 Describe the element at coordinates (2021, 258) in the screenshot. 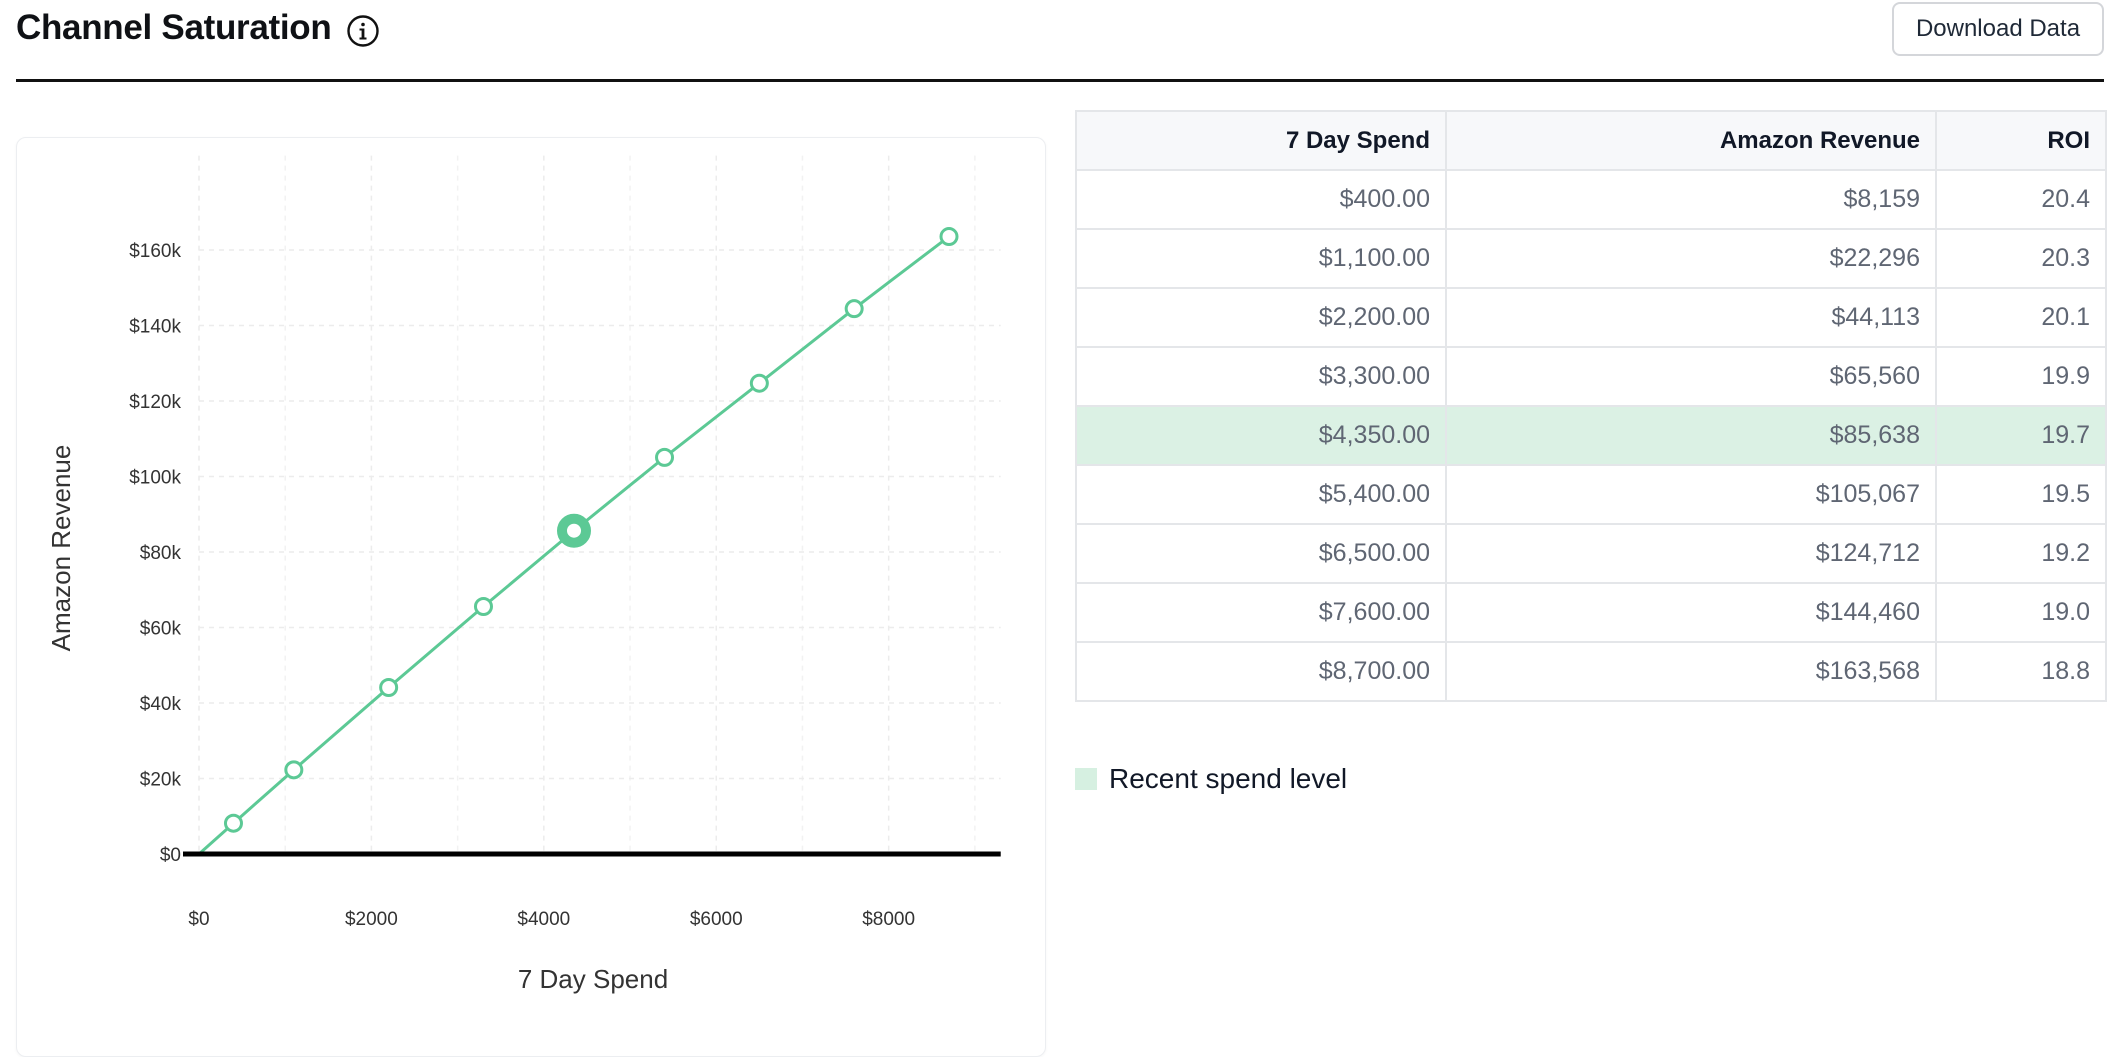

I see `cell-roi: 20.3` at that location.